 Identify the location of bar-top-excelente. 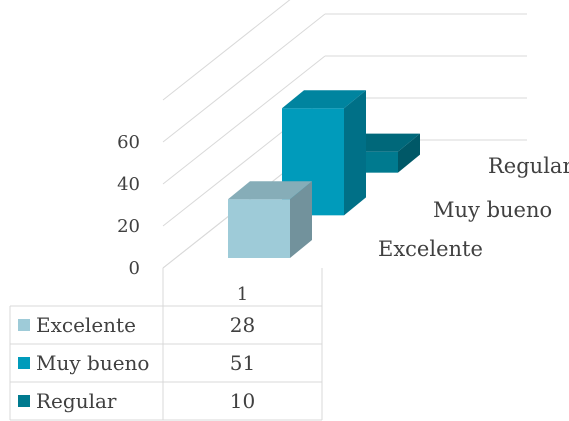
(270, 190).